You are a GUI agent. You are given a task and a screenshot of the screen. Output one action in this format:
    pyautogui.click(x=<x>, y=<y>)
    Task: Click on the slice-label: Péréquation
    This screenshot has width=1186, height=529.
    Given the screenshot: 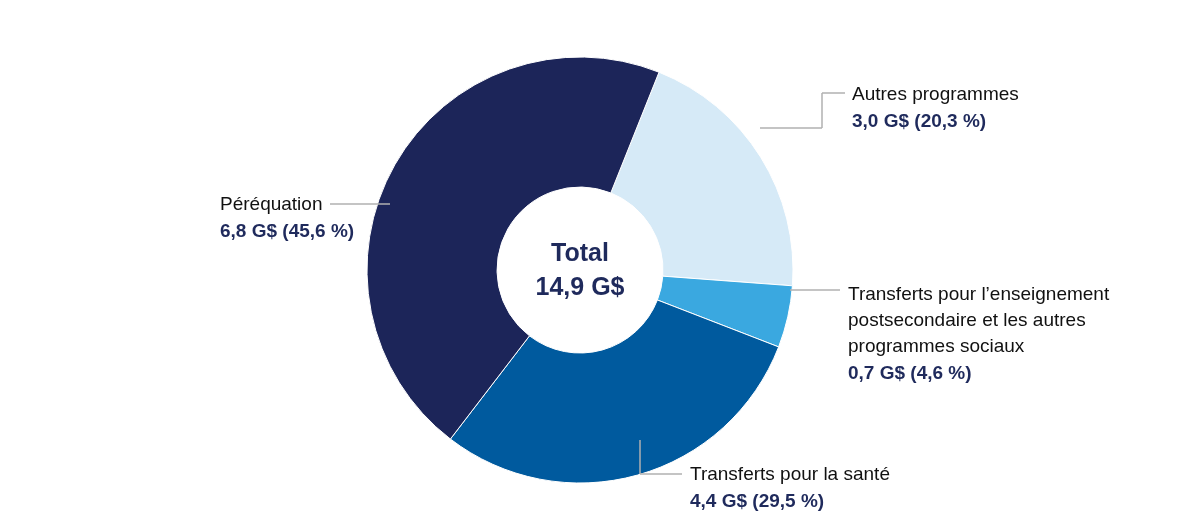 What is the action you would take?
    pyautogui.click(x=271, y=203)
    